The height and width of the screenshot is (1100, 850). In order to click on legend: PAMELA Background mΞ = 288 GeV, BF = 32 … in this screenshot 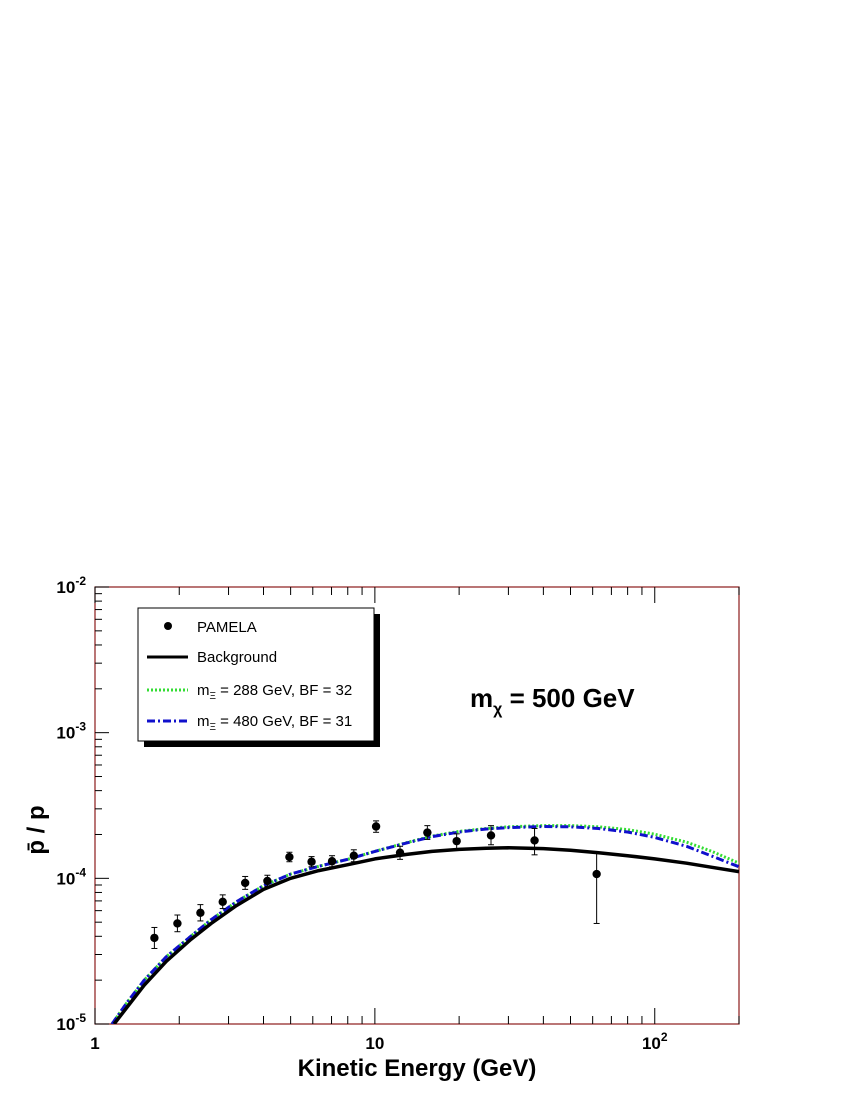, I will do `click(258, 677)`.